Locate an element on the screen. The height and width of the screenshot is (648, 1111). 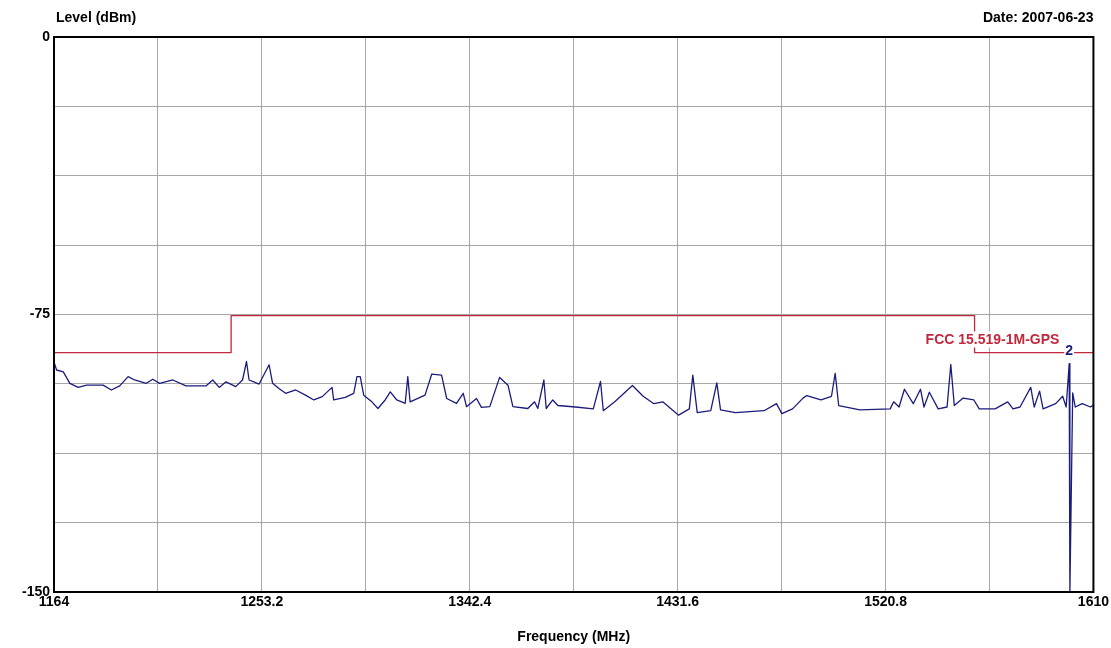
x-tick-label: 1342.4 is located at coordinates (470, 601).